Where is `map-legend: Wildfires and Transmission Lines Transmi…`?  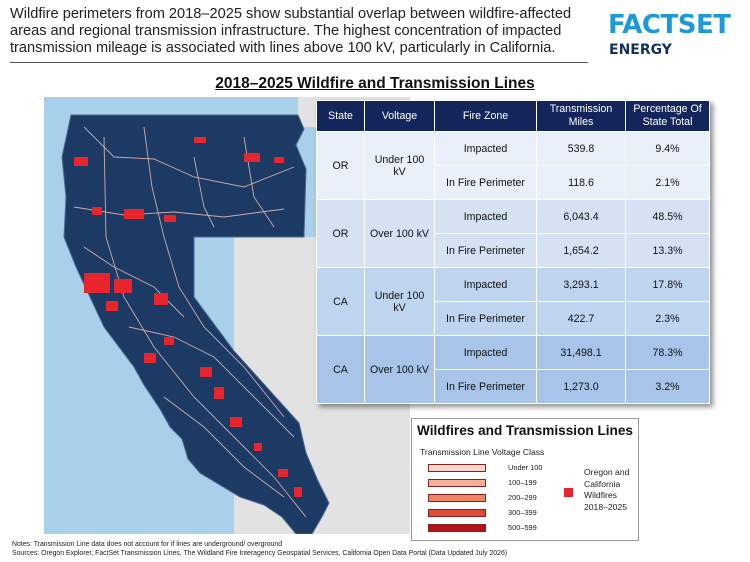 map-legend: Wildfires and Transmission Lines Transmi… is located at coordinates (525, 479).